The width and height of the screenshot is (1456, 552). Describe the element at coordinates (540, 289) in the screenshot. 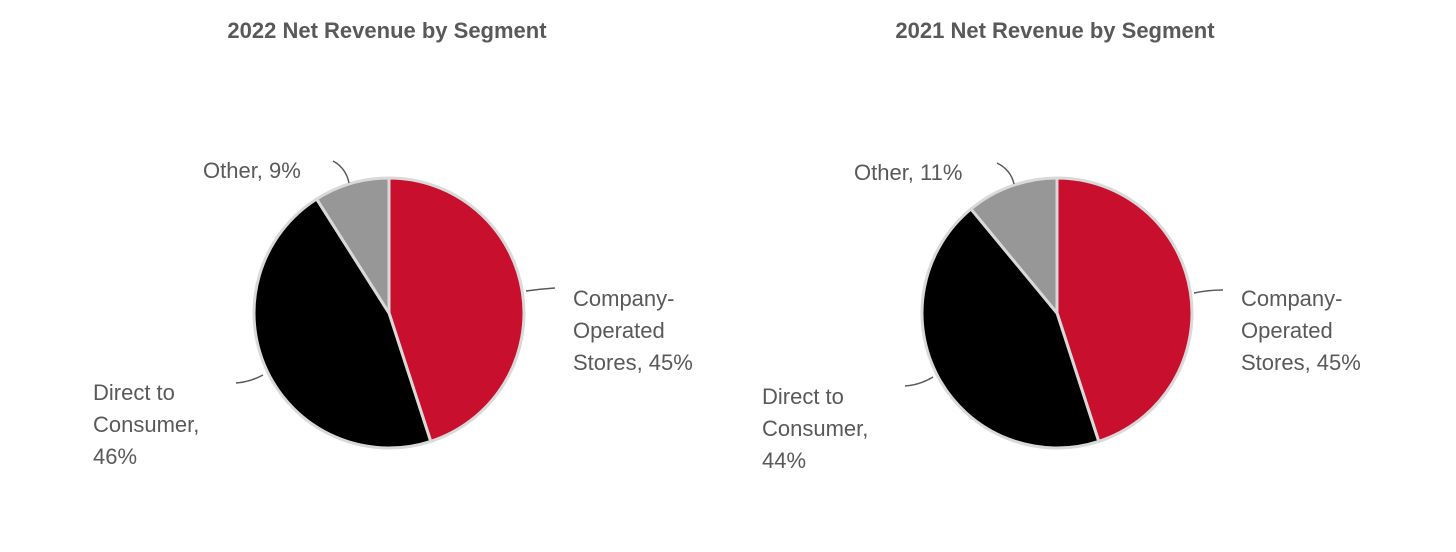

I see `leader-line-2022-company-operated-stores` at that location.